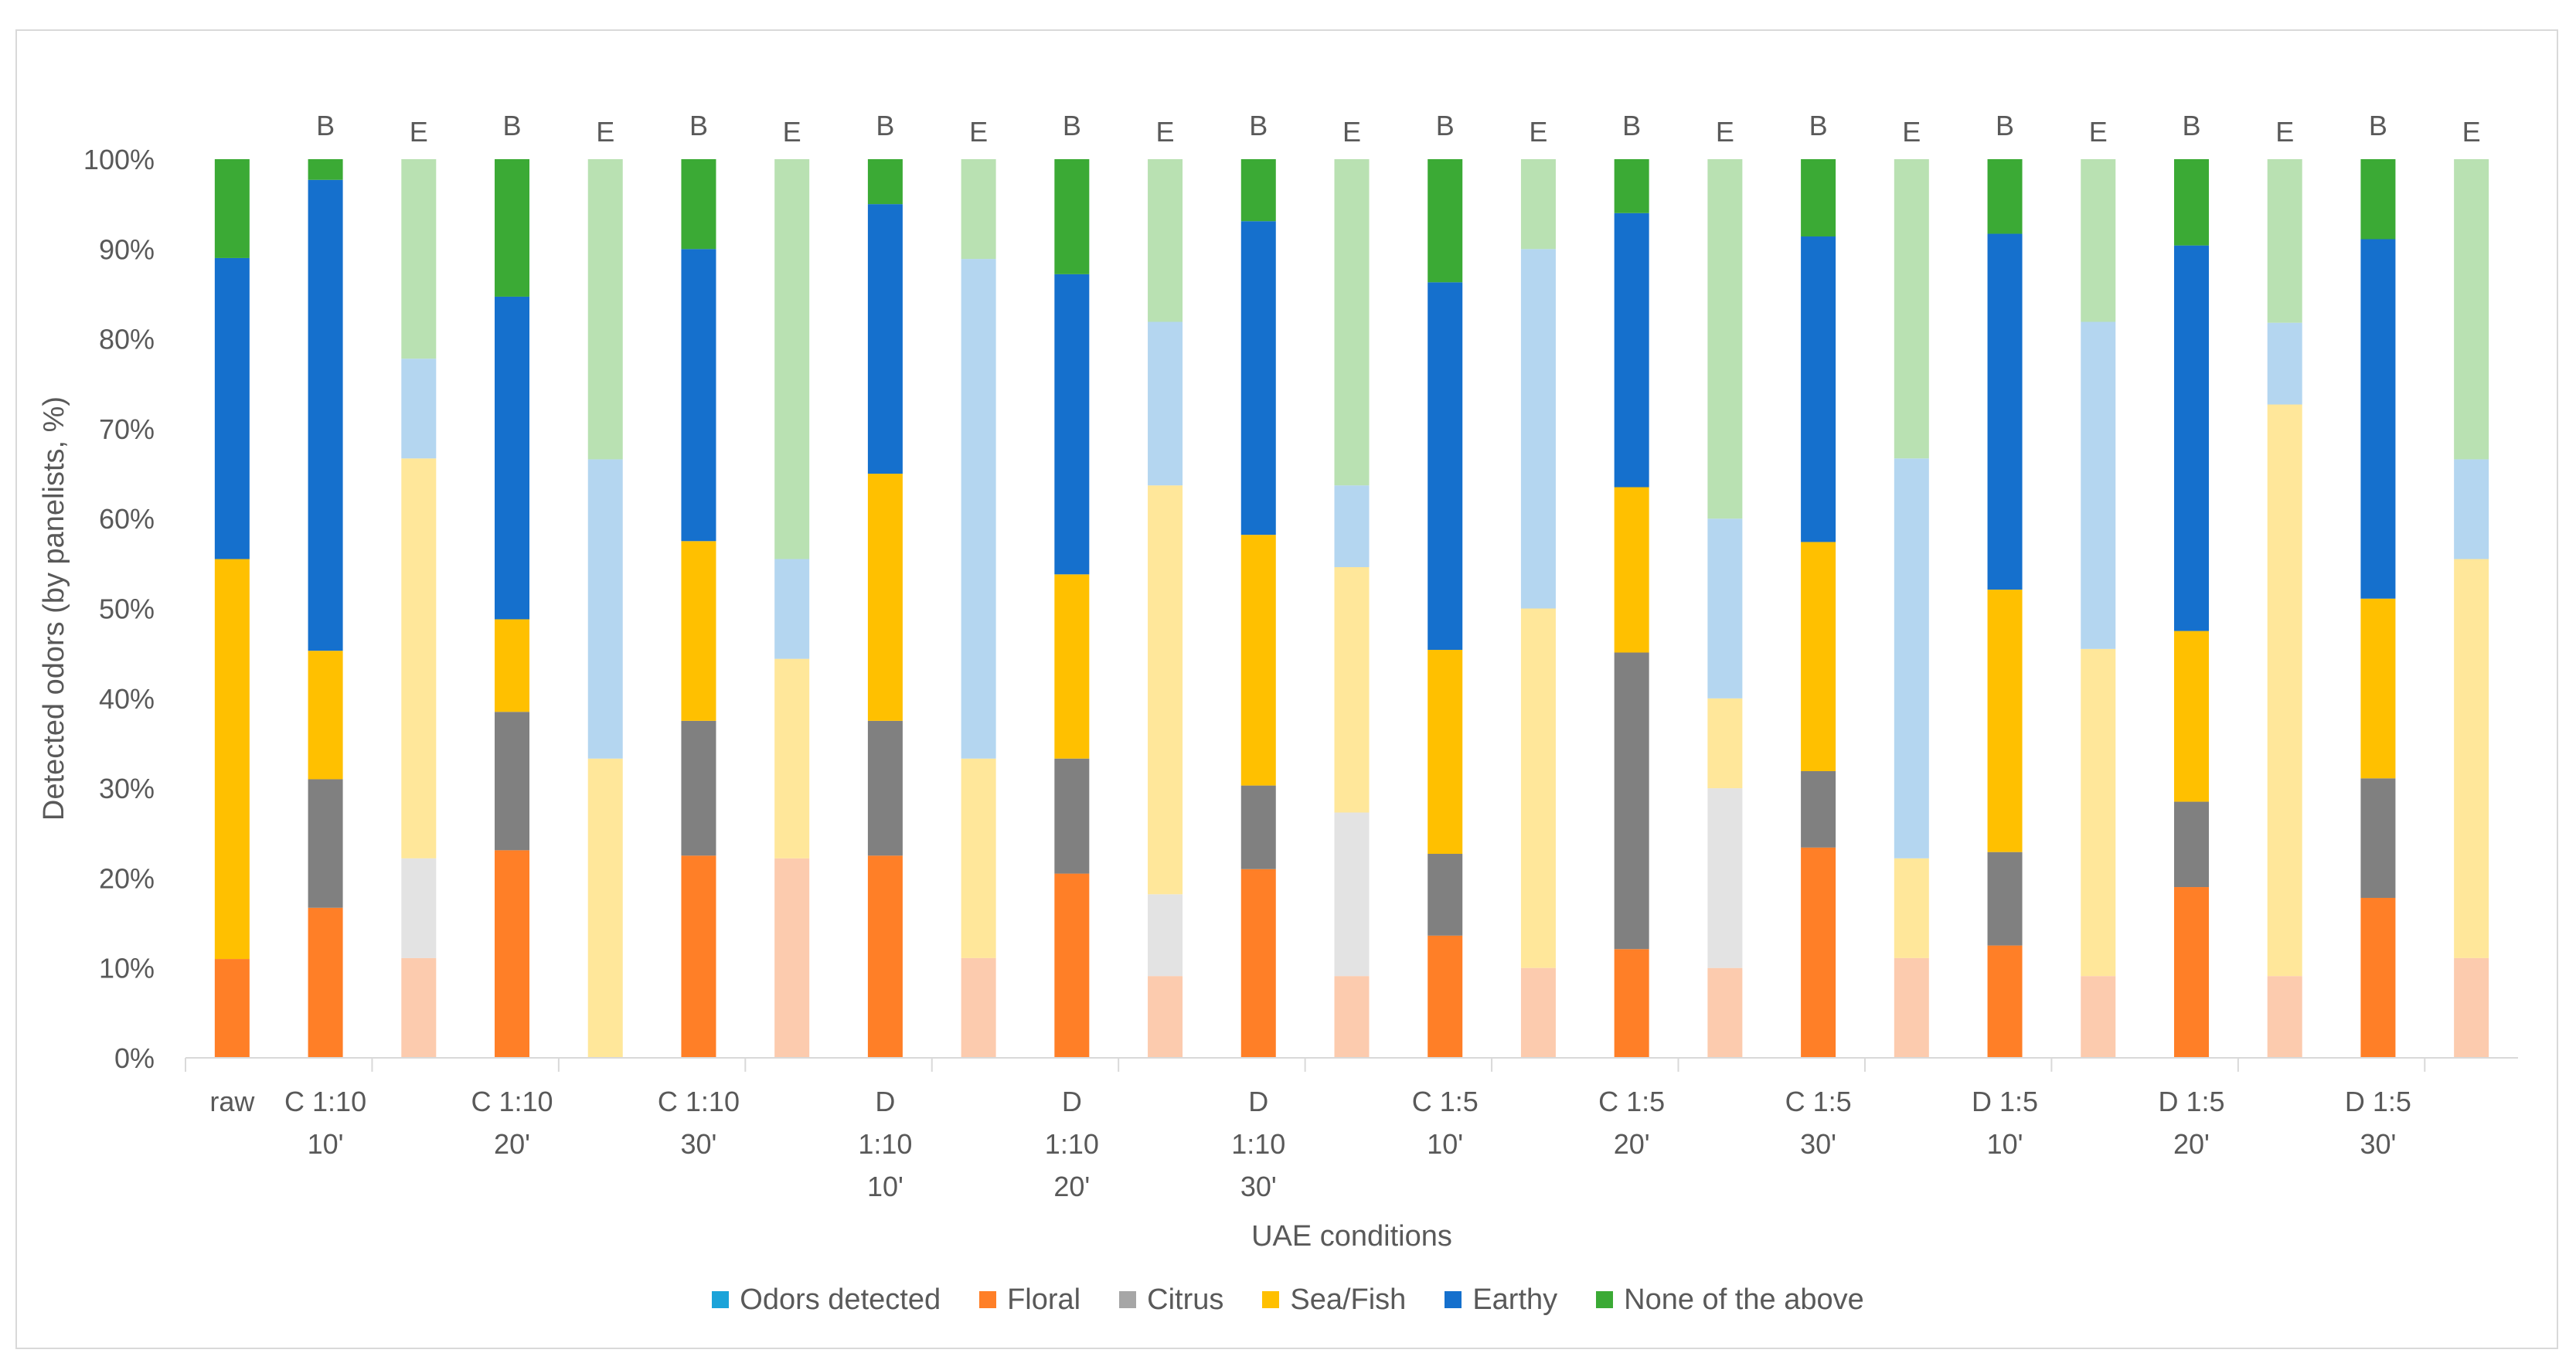 This screenshot has height=1370, width=2576. I want to click on legend-label: Odors detected, so click(841, 1300).